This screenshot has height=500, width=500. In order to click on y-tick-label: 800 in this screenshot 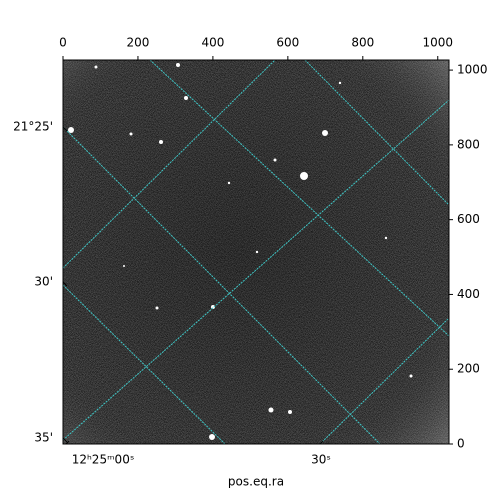, I will do `click(468, 144)`.